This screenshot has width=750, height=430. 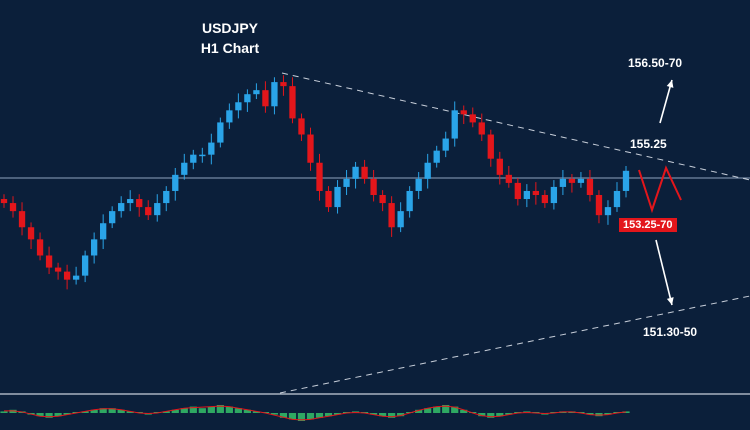 I want to click on lower-target-label: 151.30-50, so click(x=670, y=332).